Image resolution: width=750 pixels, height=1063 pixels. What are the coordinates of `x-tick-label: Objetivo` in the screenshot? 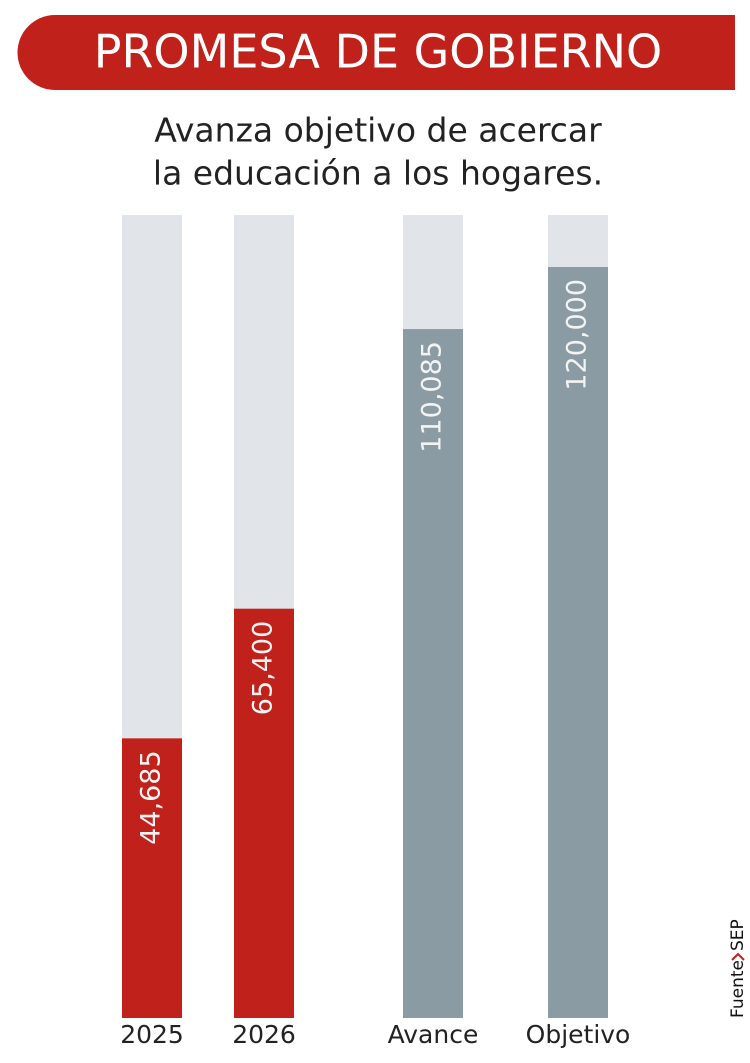 It's located at (578, 1034).